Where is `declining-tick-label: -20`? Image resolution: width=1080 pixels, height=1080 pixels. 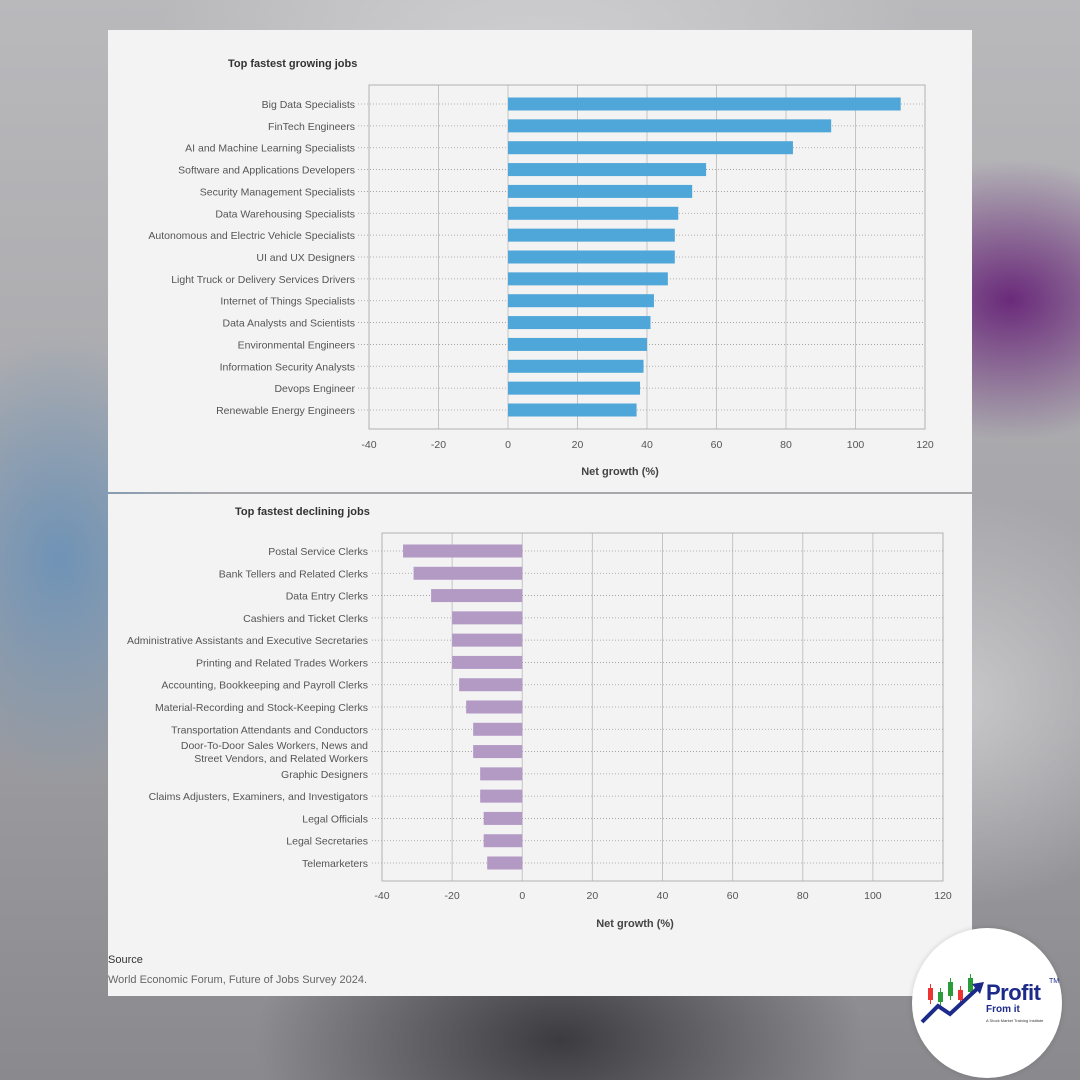
declining-tick-label: -20 is located at coordinates (452, 896).